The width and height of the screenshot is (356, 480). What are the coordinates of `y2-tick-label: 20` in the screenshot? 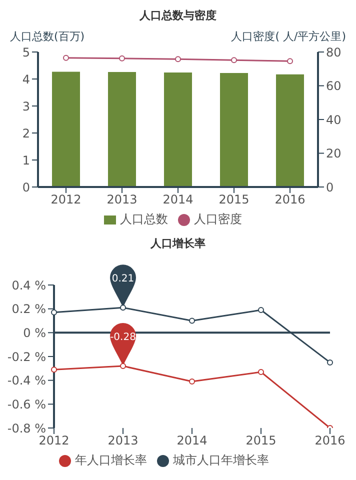 It's located at (334, 153).